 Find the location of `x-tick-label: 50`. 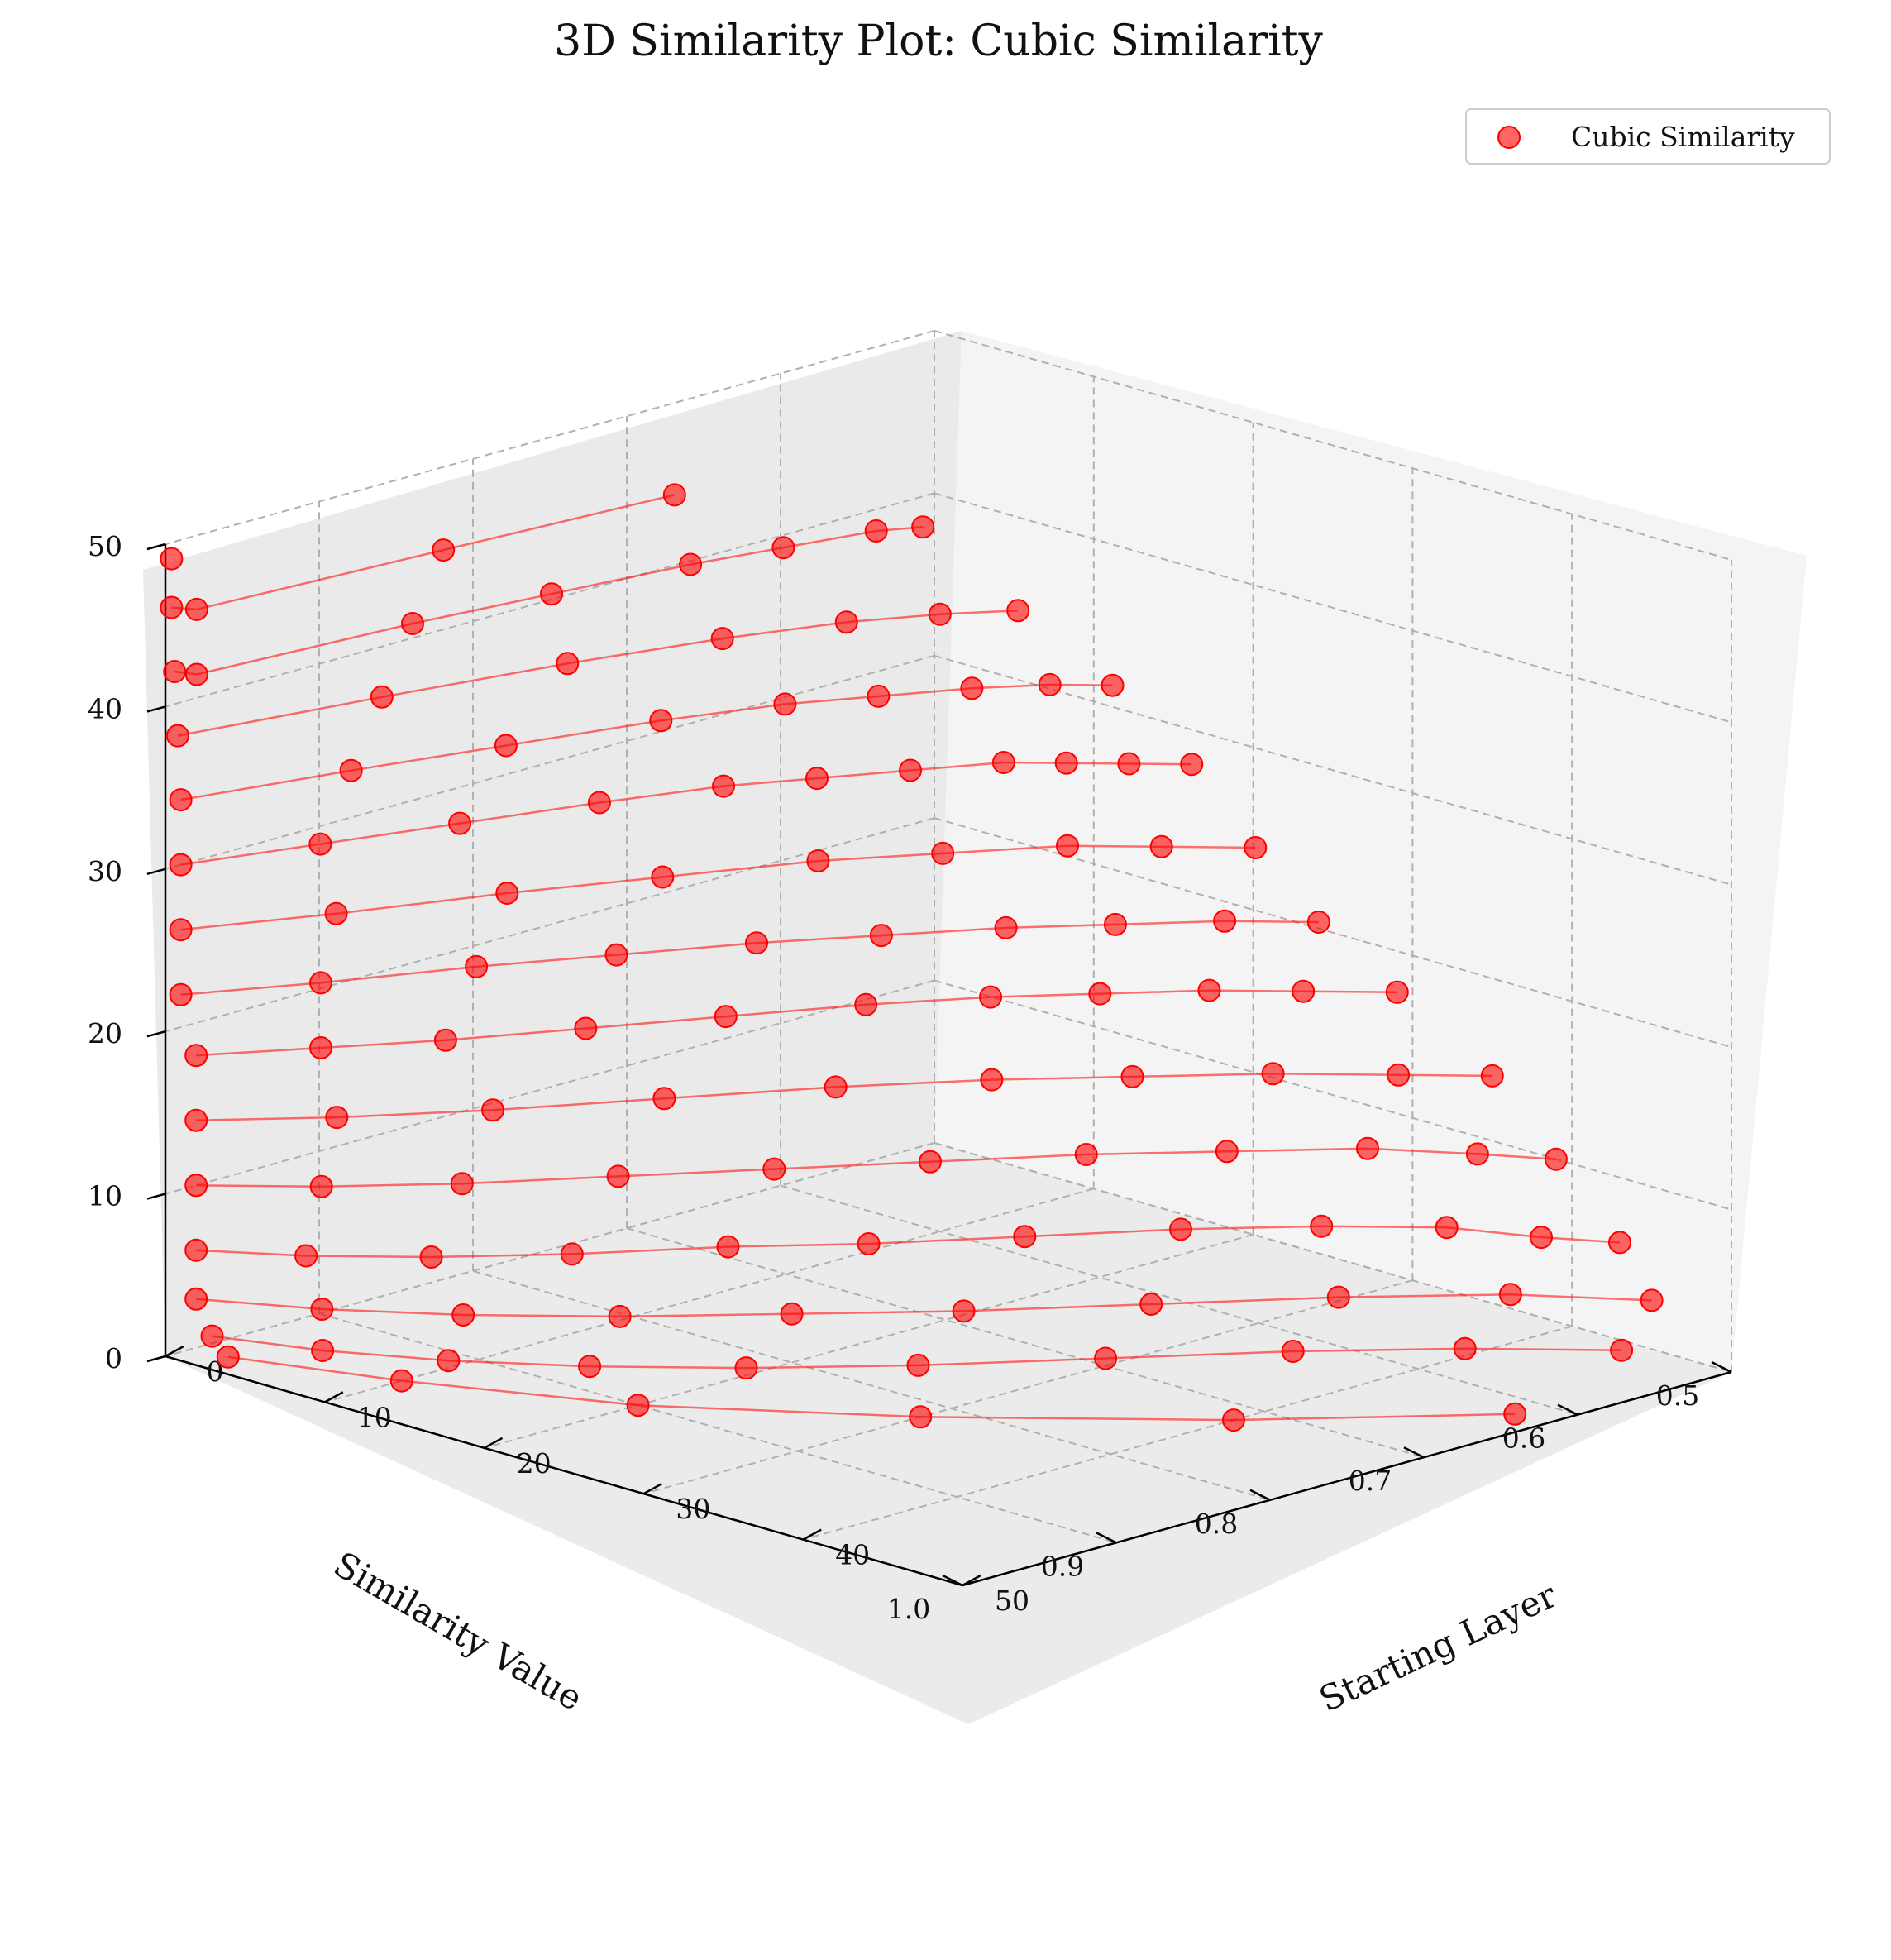

x-tick-label: 50 is located at coordinates (1012, 1601).